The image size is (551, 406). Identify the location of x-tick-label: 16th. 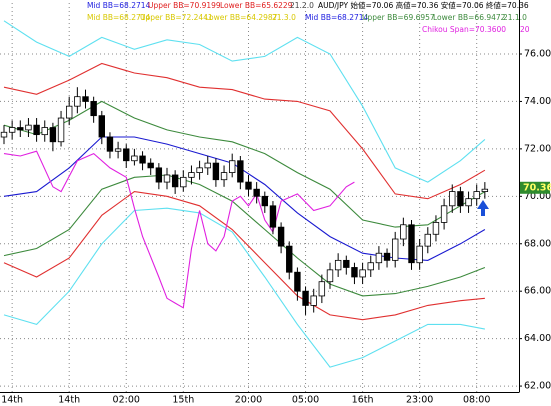
(363, 400).